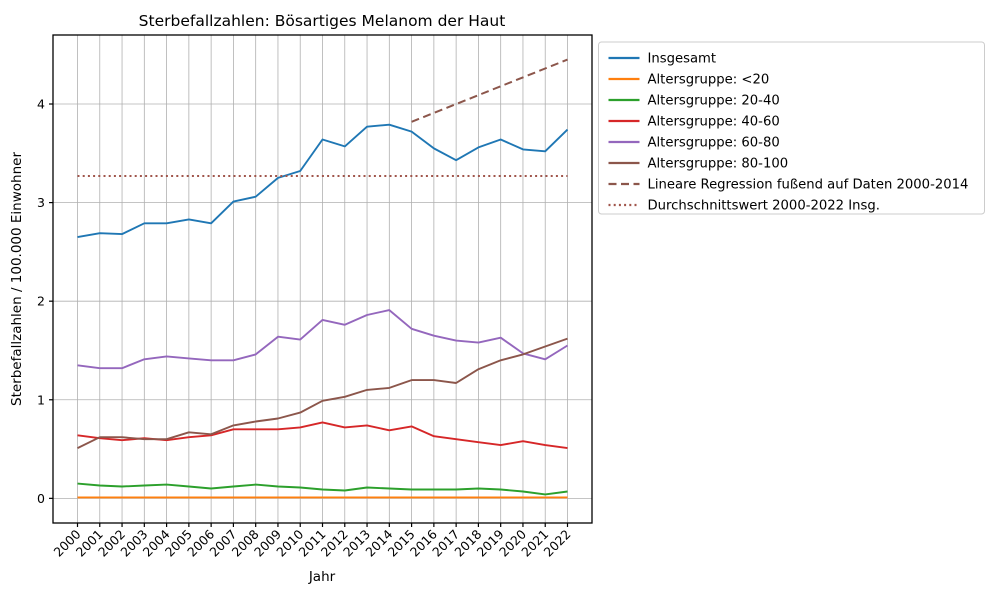 The height and width of the screenshot is (600, 1000). I want to click on y-axis-label: Sterbefallzahlen / 100.000 Einwohner, so click(17, 279).